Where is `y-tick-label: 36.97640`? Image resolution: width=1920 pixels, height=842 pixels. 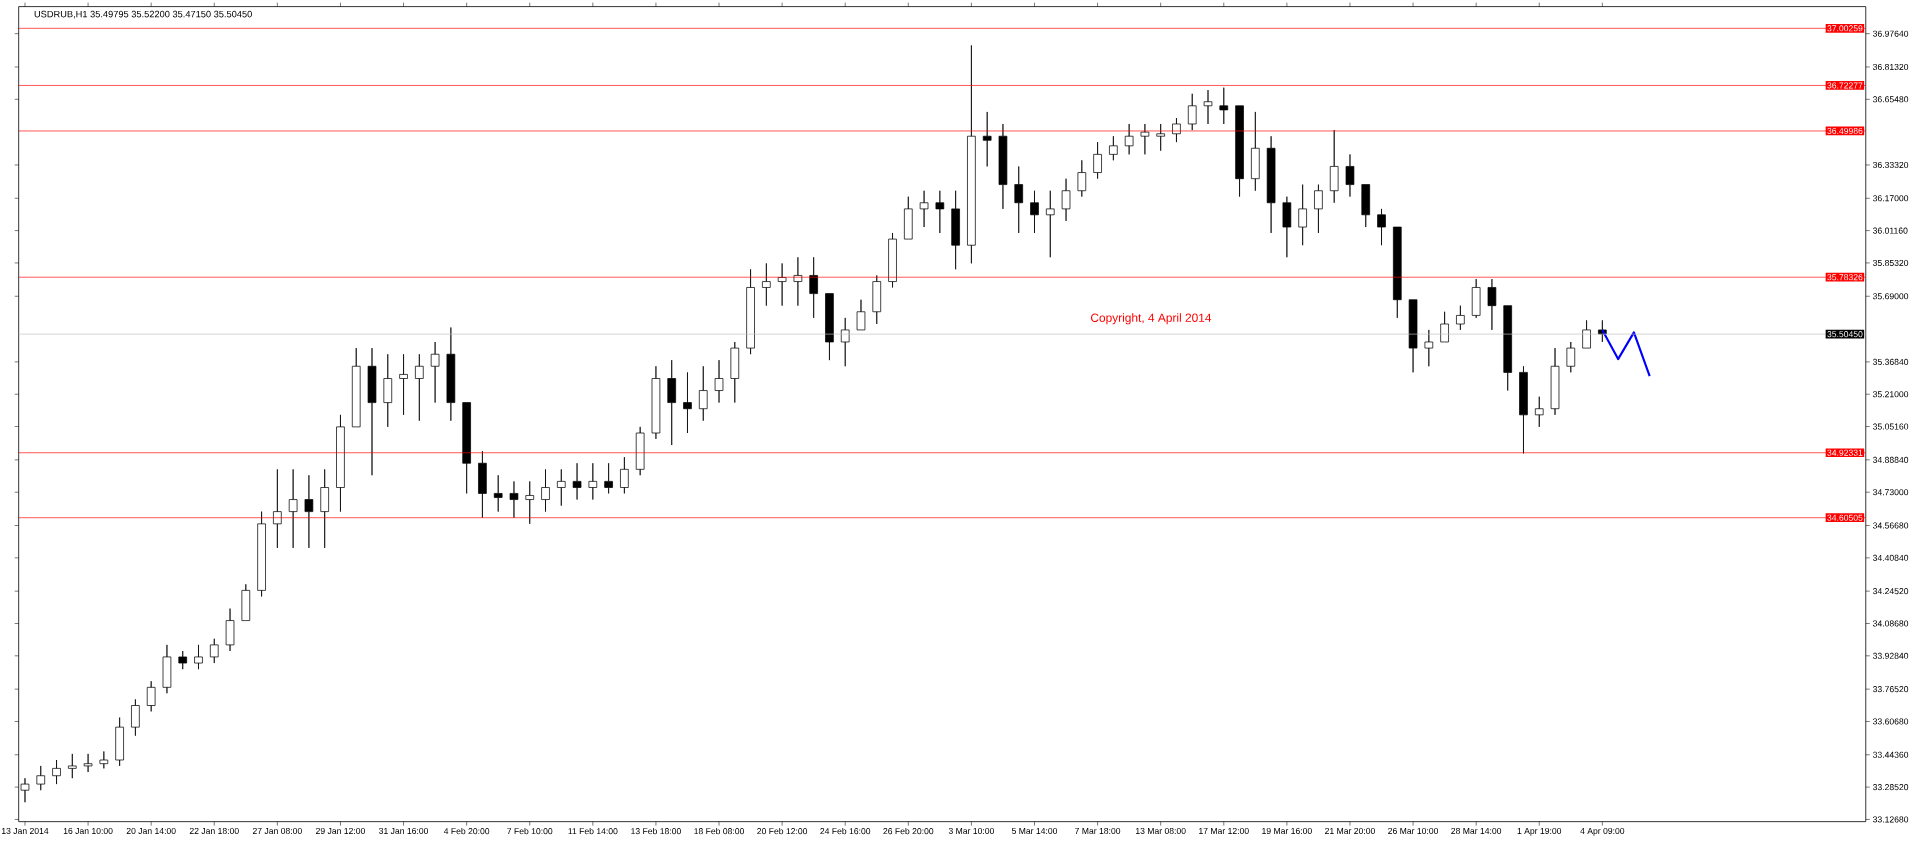 y-tick-label: 36.97640 is located at coordinates (1890, 33).